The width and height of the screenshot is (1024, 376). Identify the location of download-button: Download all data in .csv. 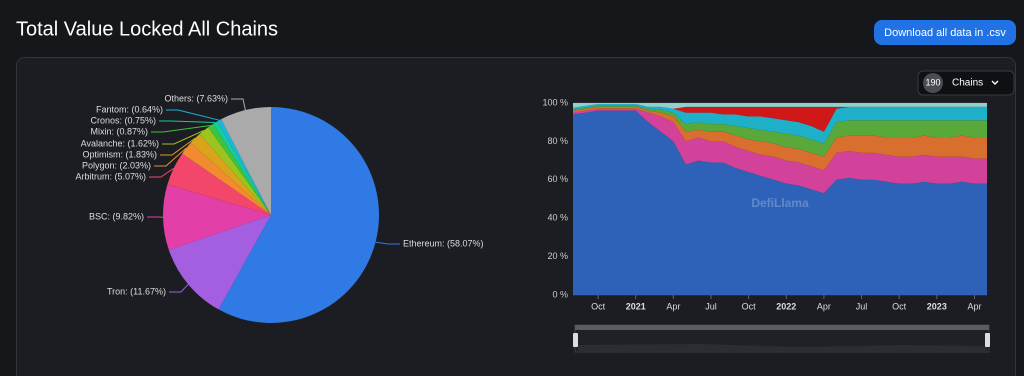
(945, 32).